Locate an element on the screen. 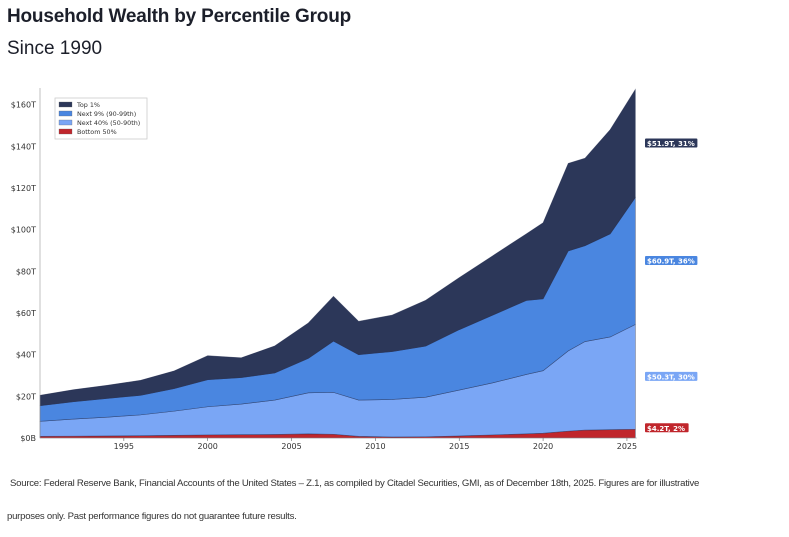 Image resolution: width=789 pixels, height=537 pixels. x-tick-label: 2005 is located at coordinates (291, 446).